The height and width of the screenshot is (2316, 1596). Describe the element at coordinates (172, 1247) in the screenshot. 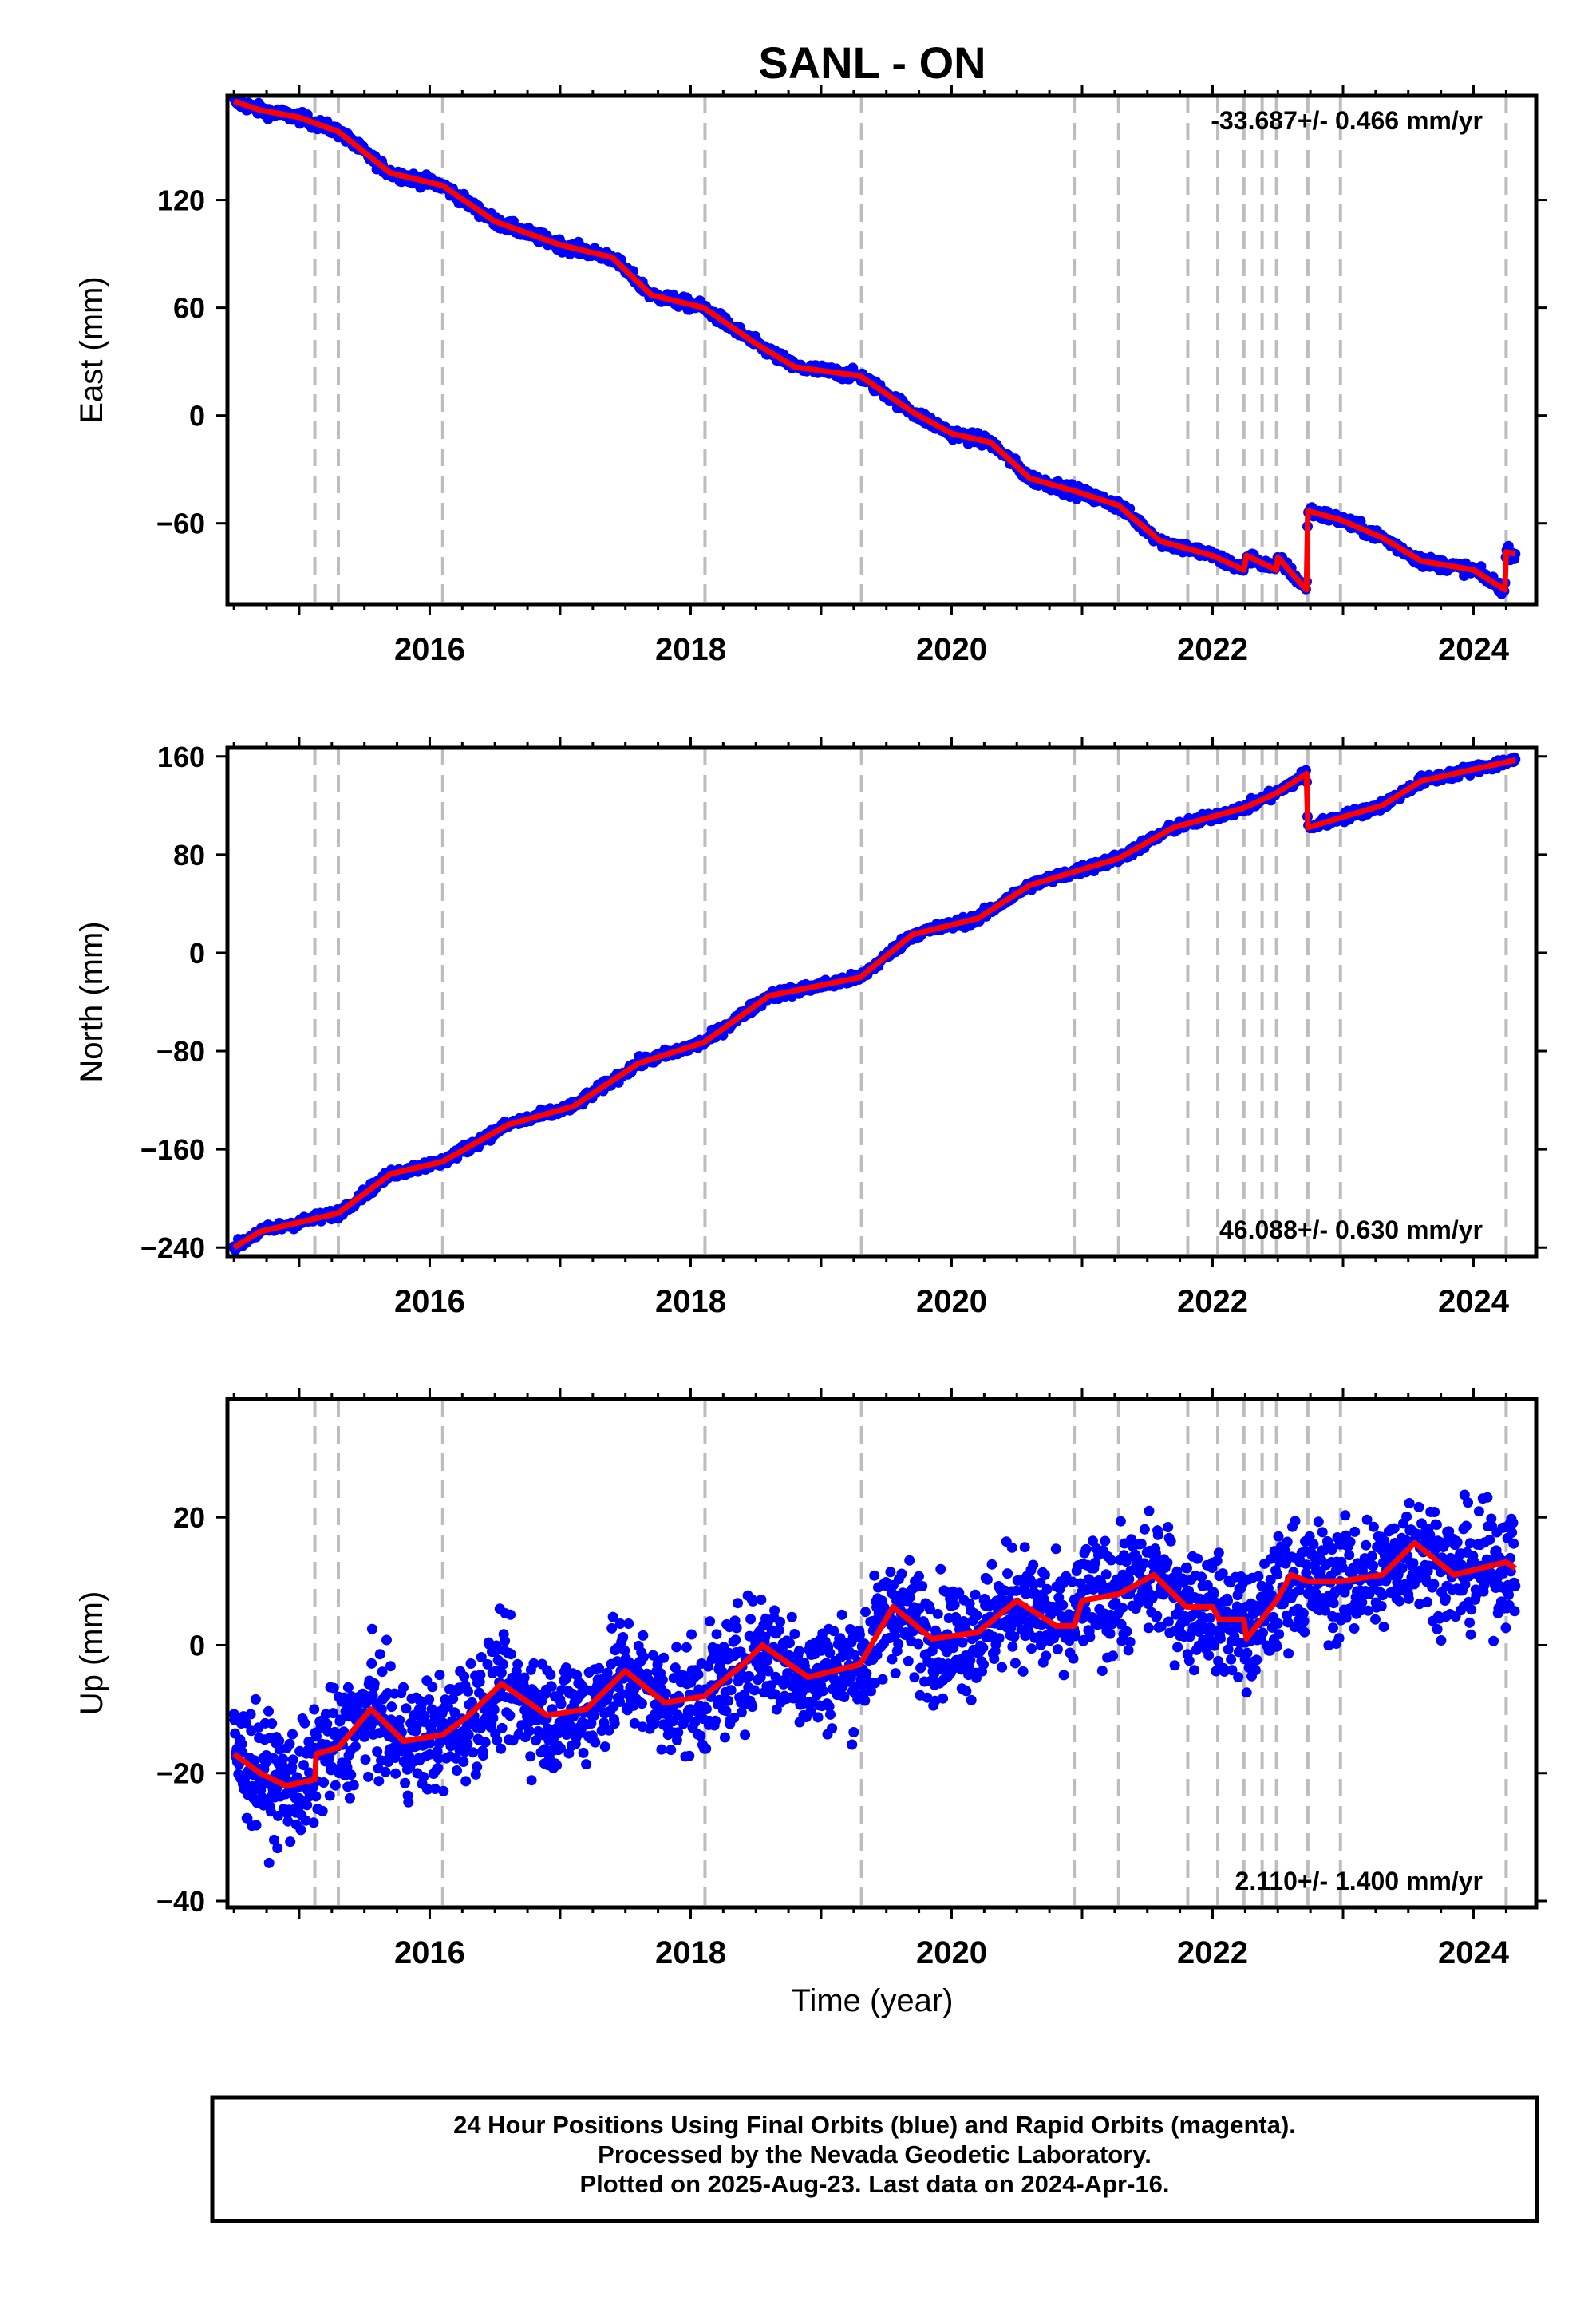

I see `north-y-tick-label: −240` at that location.